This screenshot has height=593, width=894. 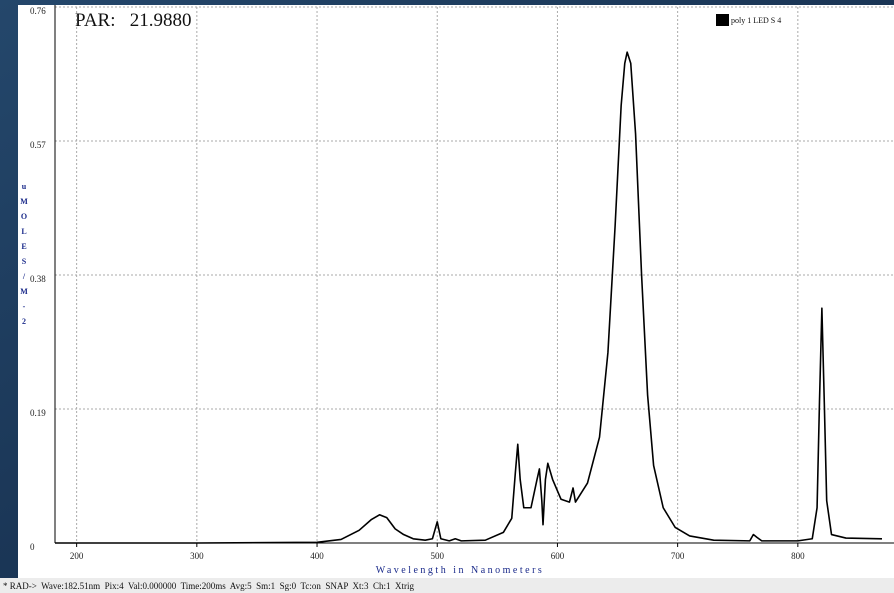 What do you see at coordinates (678, 556) in the screenshot?
I see `x-tick-label: 700` at bounding box center [678, 556].